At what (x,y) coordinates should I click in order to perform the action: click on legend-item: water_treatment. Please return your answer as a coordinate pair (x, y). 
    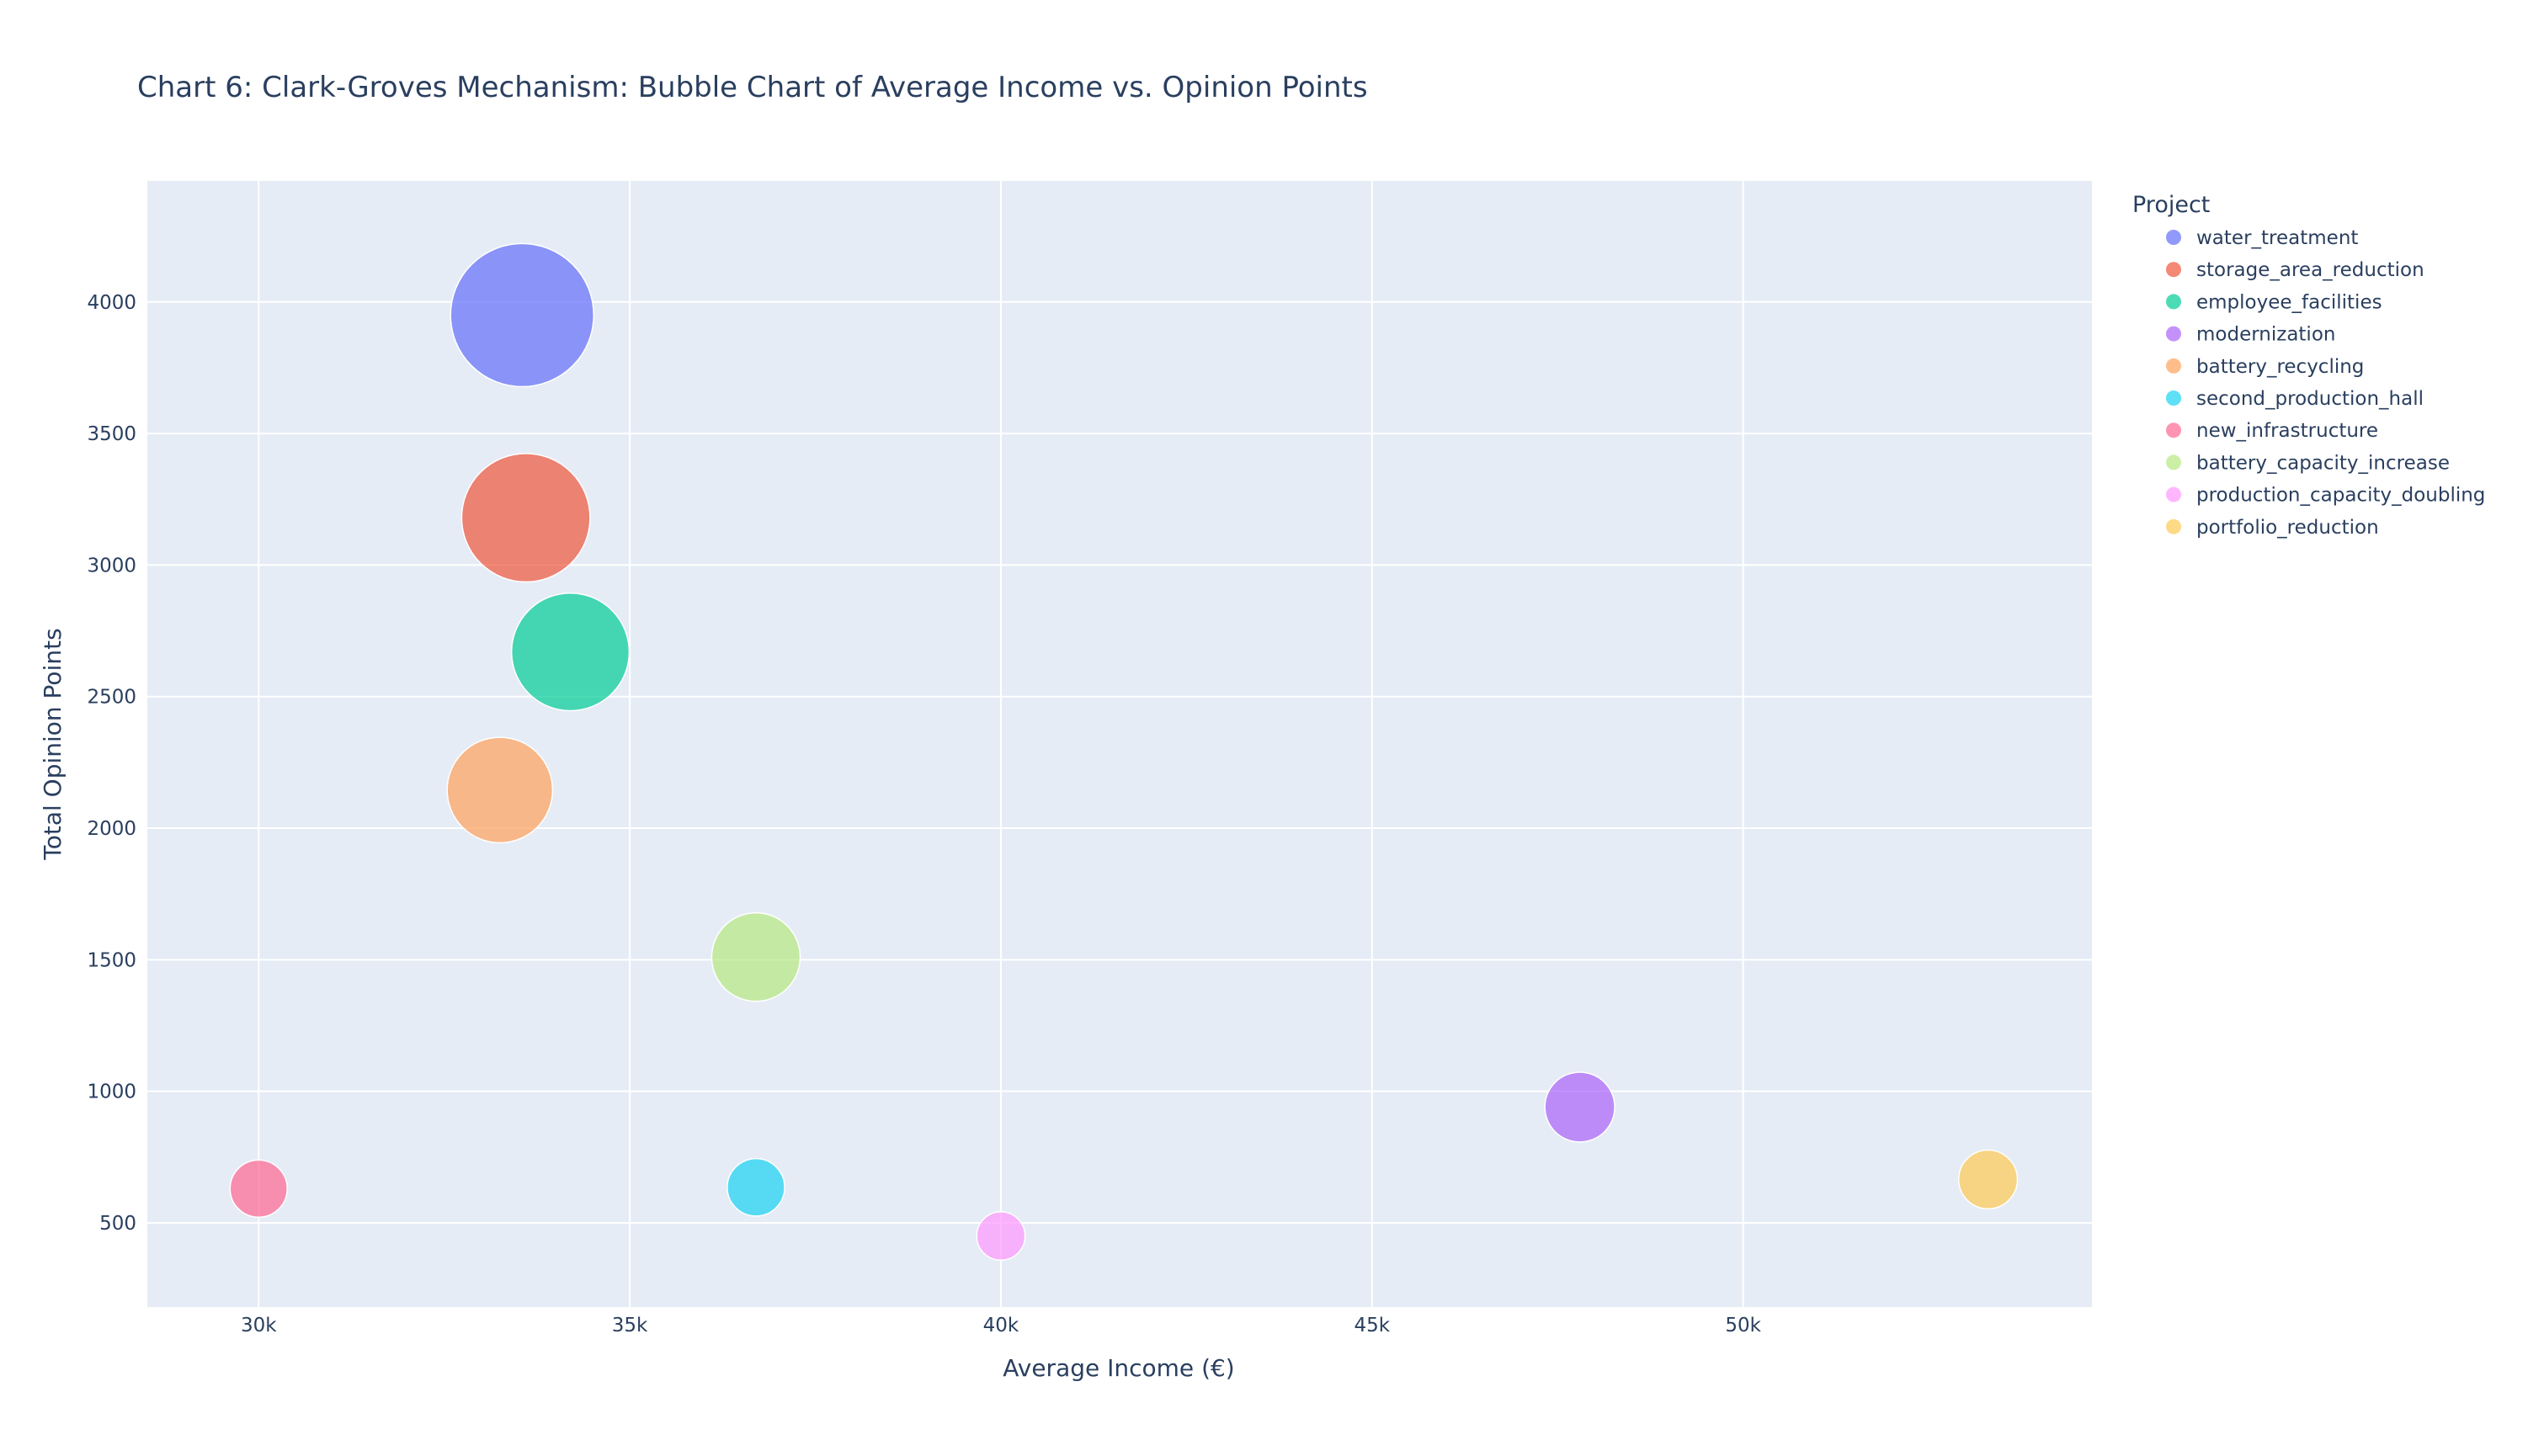
    Looking at the image, I should click on (2262, 238).